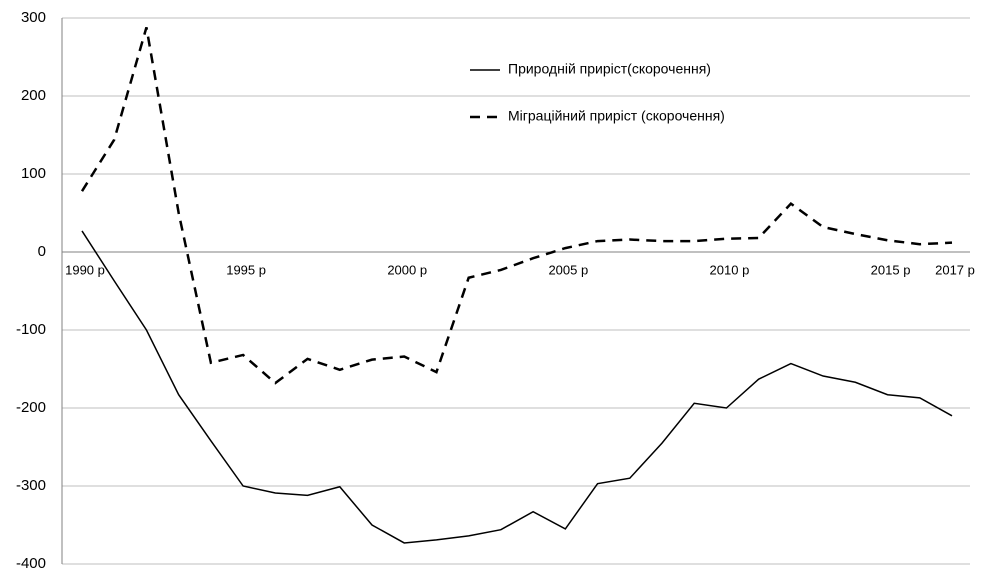  I want to click on x-tick-label: 1995 р, so click(246, 269).